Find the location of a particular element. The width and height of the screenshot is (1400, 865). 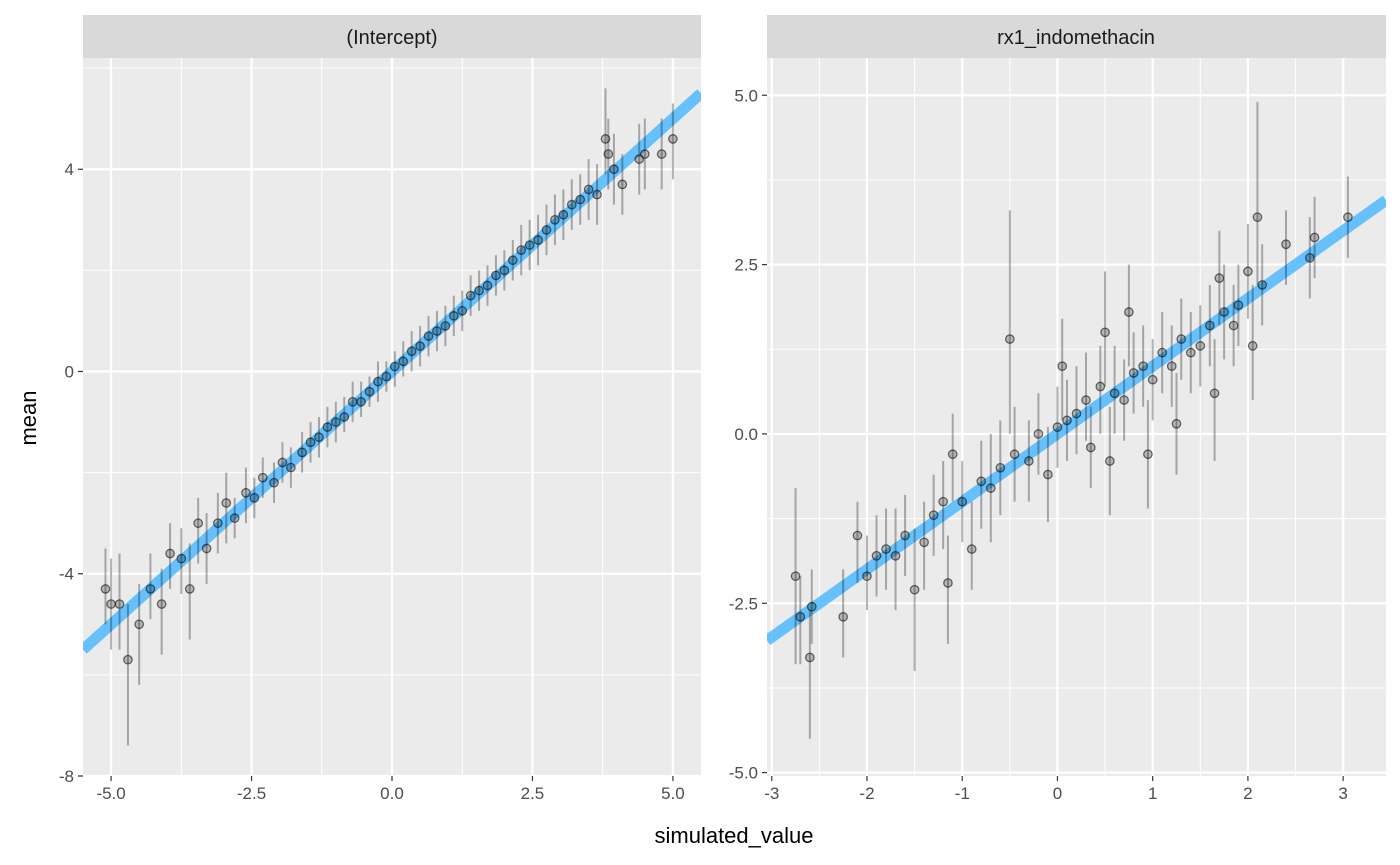

x-tick-label: 1 is located at coordinates (1152, 793).